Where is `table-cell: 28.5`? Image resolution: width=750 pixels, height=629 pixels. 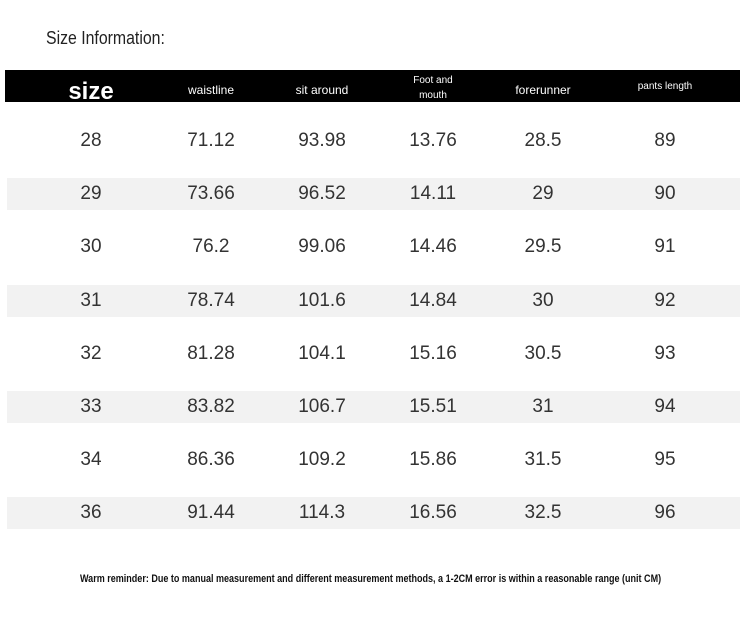 table-cell: 28.5 is located at coordinates (543, 140).